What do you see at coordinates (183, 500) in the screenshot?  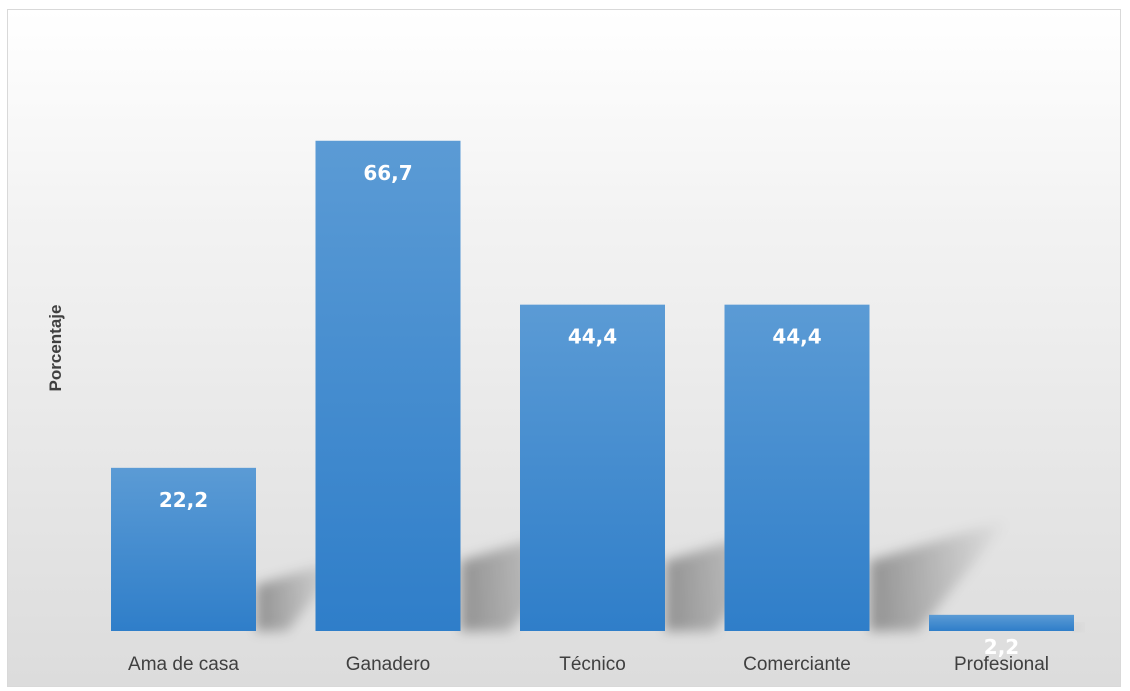 I see `data-label: 22,2` at bounding box center [183, 500].